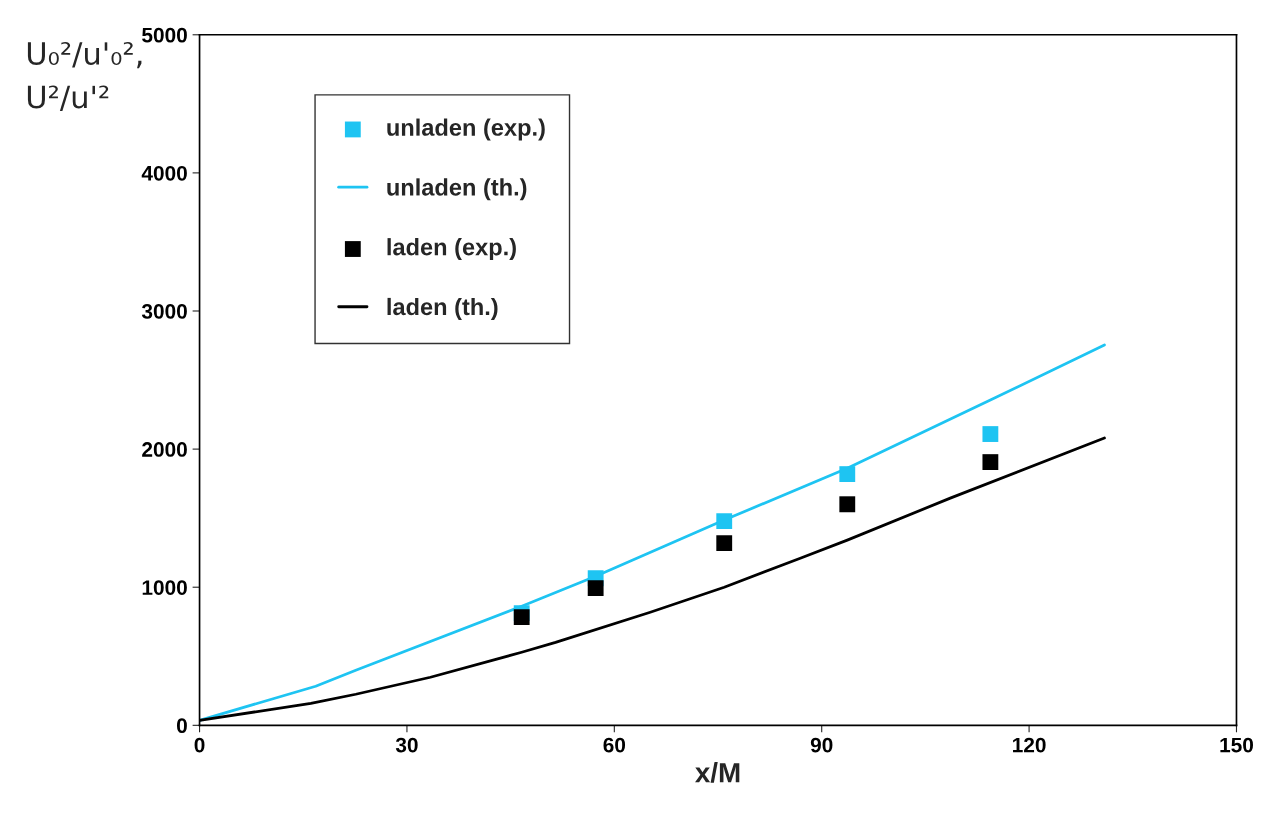  What do you see at coordinates (164, 173) in the screenshot?
I see `y-tick-label: 4000` at bounding box center [164, 173].